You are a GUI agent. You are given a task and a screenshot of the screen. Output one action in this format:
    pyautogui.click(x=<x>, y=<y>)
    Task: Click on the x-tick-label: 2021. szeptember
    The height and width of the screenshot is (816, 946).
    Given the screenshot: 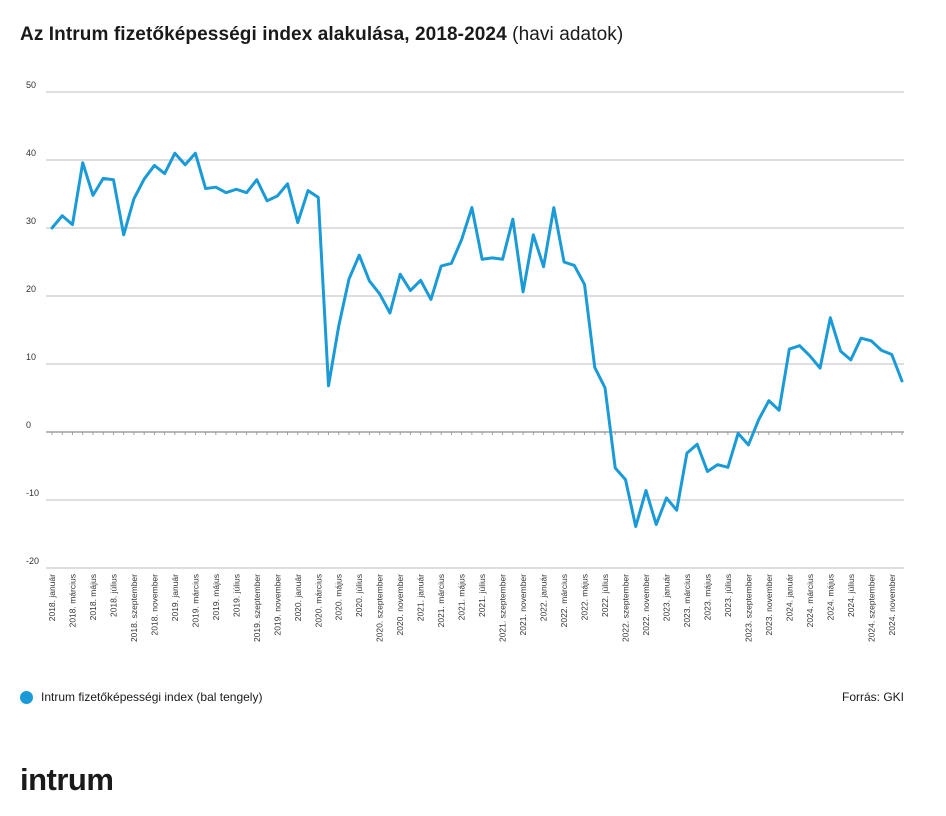 What is the action you would take?
    pyautogui.click(x=503, y=608)
    